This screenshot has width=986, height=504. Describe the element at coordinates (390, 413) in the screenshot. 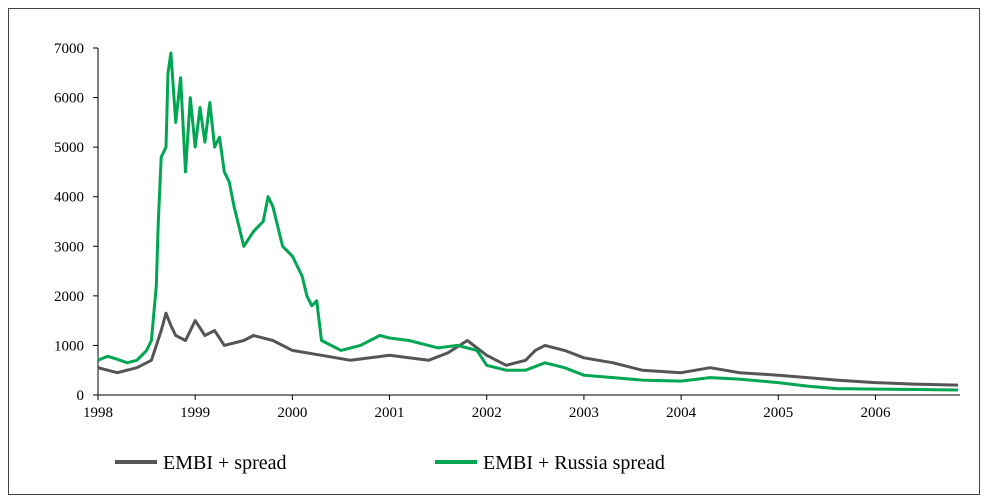

I see `x-tick-label: 2001` at that location.